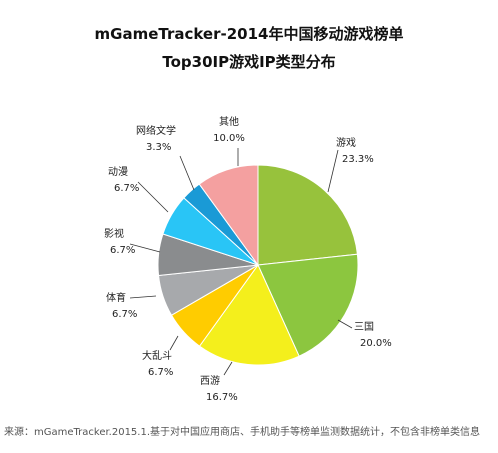 This screenshot has width=498, height=453. I want to click on slice-label-6: 动漫, so click(118, 172).